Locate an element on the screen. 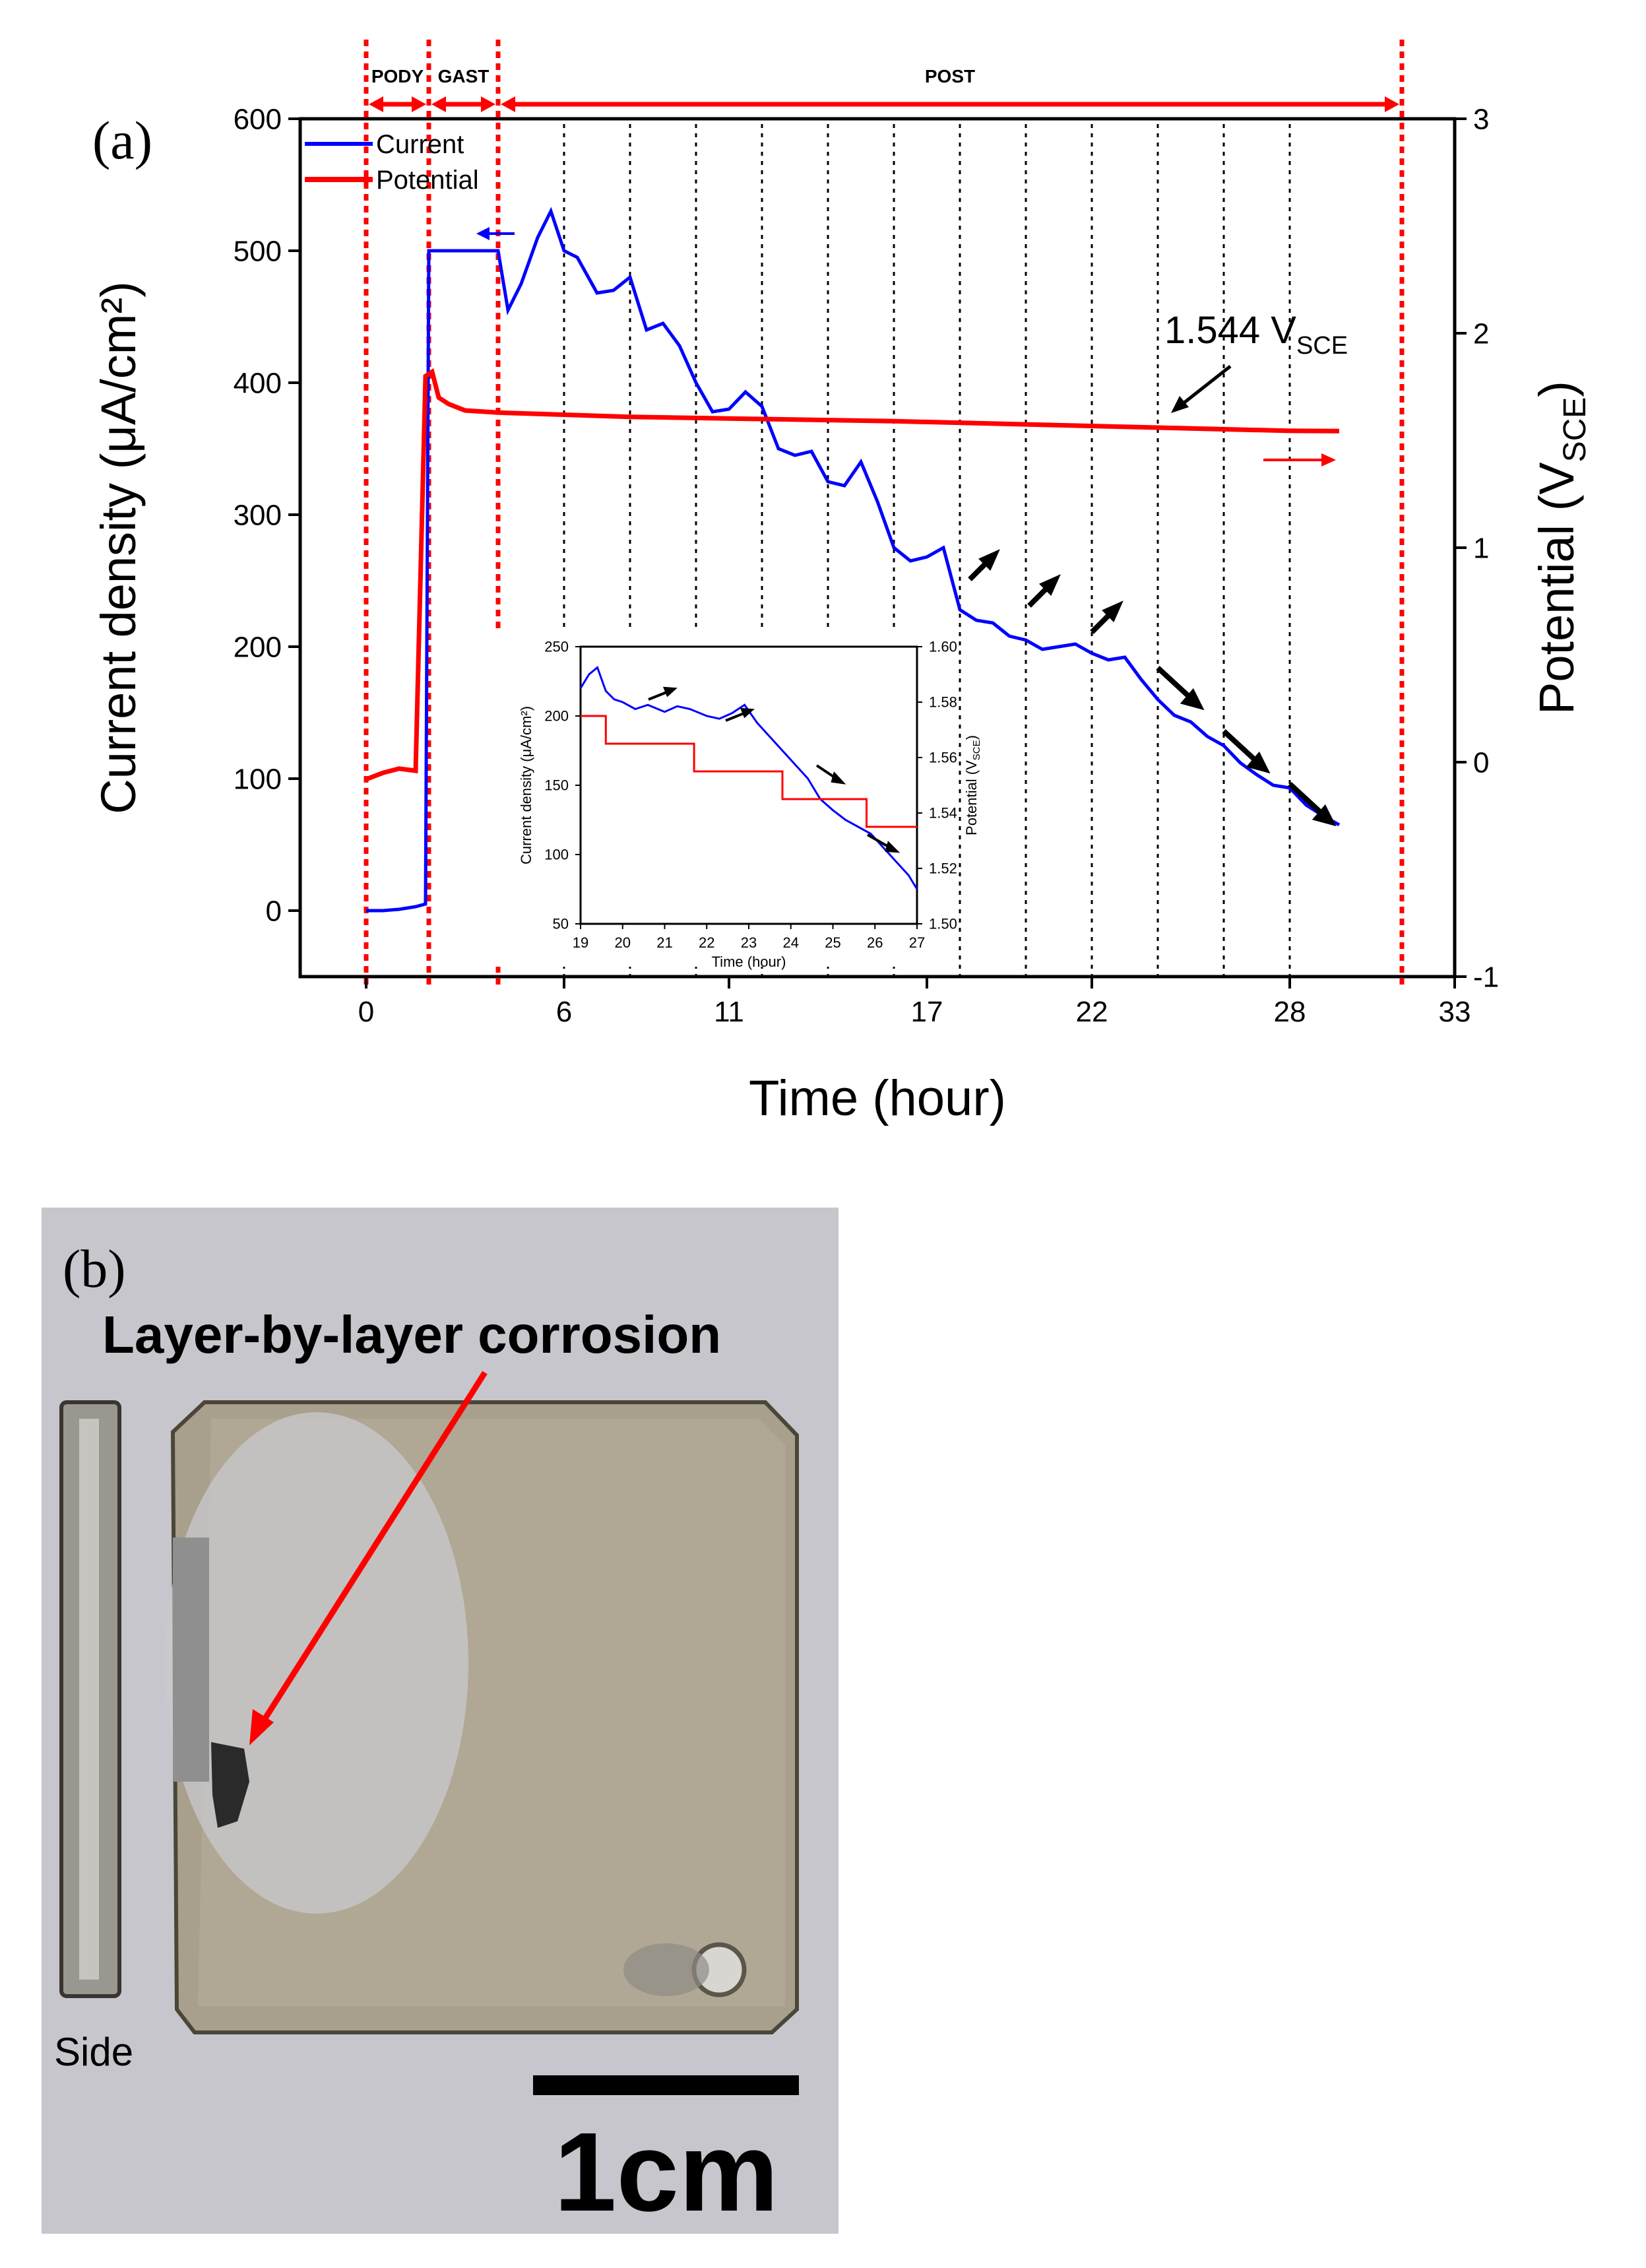  inset-trend-arrows is located at coordinates (775, 769).